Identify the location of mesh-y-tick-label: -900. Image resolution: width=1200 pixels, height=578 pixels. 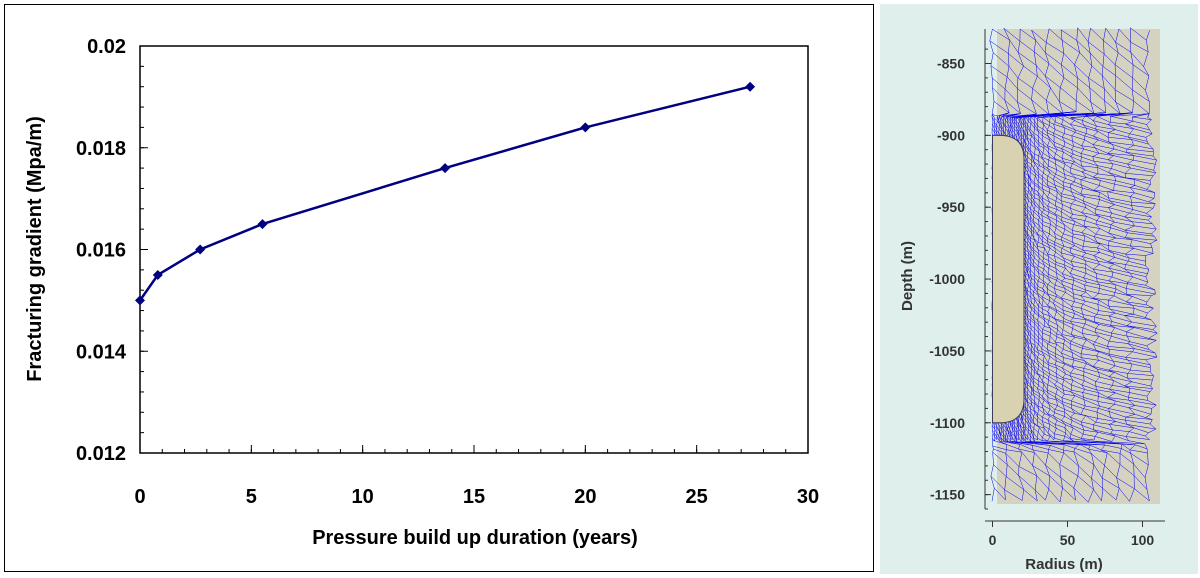
(951, 135).